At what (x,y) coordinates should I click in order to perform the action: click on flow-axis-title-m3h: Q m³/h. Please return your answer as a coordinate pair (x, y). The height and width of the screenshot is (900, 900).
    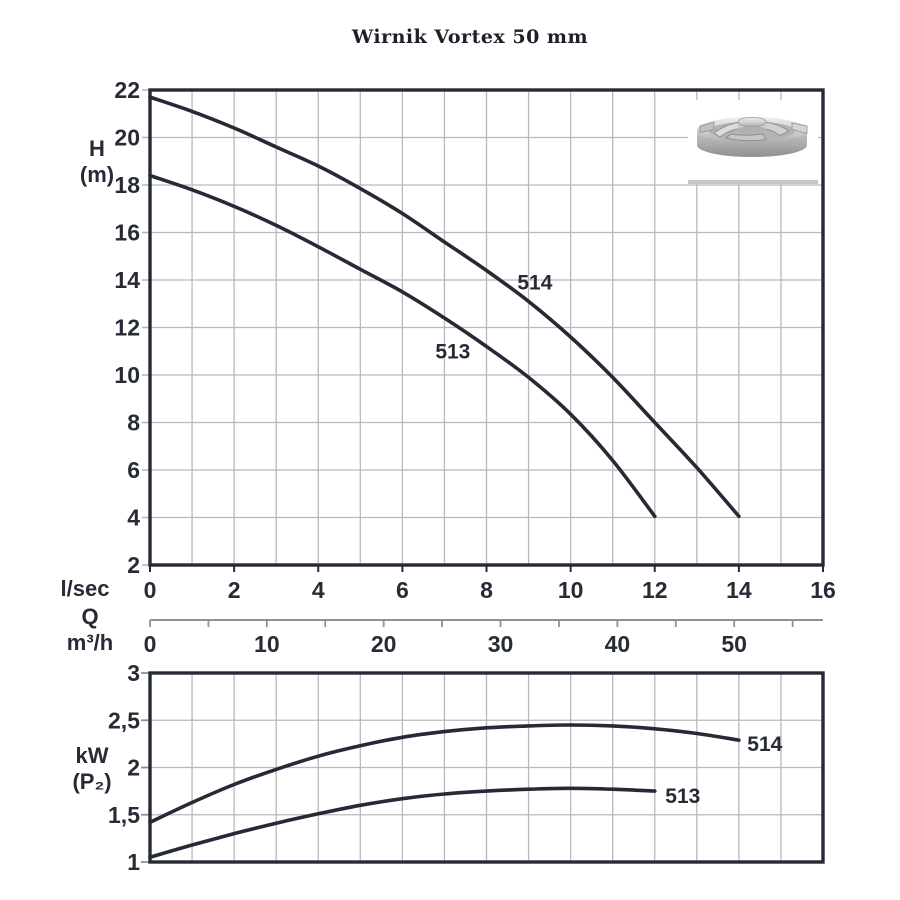
    Looking at the image, I should click on (90, 630).